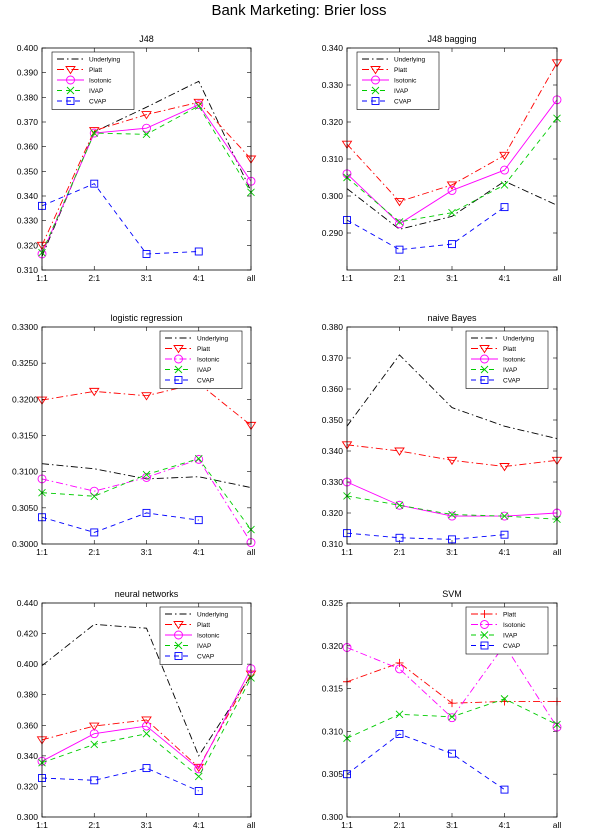 This screenshot has width=598, height=832. I want to click on y-tick-label: 0.3200, so click(25, 399).